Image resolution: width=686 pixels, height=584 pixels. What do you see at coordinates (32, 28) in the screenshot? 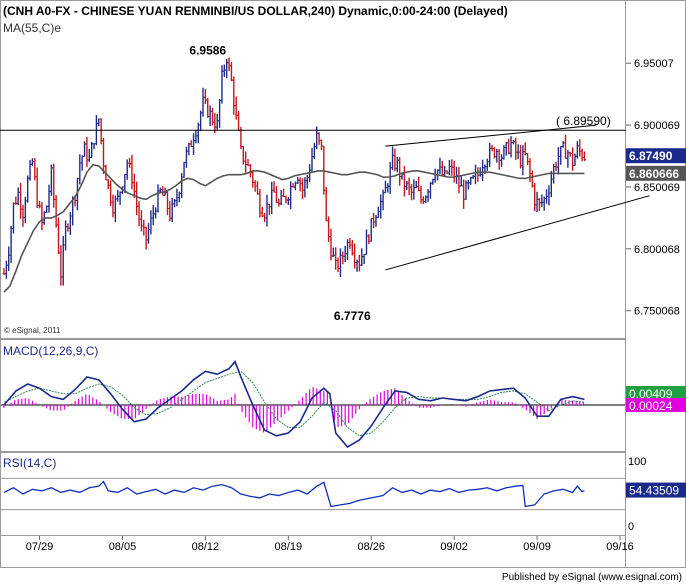
I see `ma-legend: MA(55,C)e` at bounding box center [32, 28].